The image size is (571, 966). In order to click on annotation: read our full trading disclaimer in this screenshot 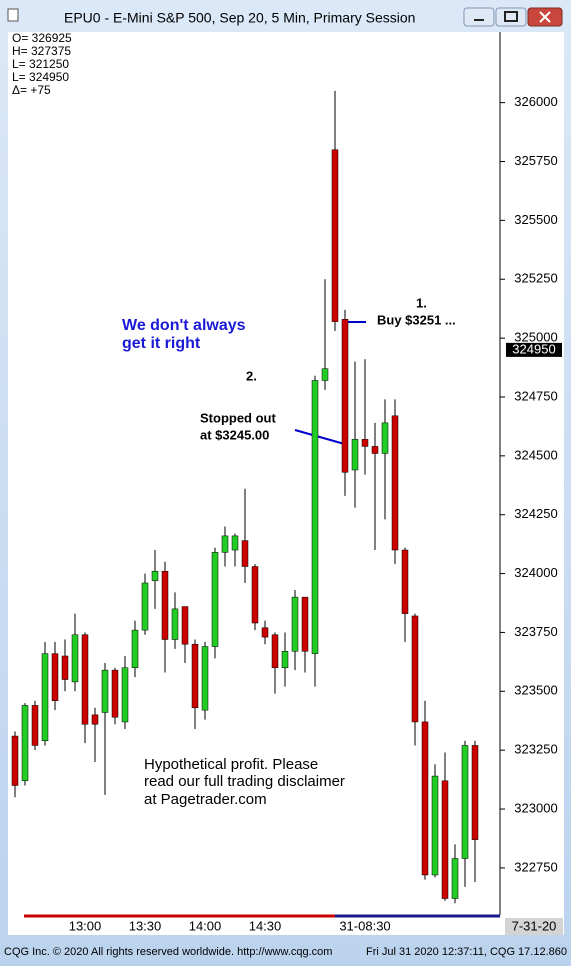, I will do `click(244, 781)`.